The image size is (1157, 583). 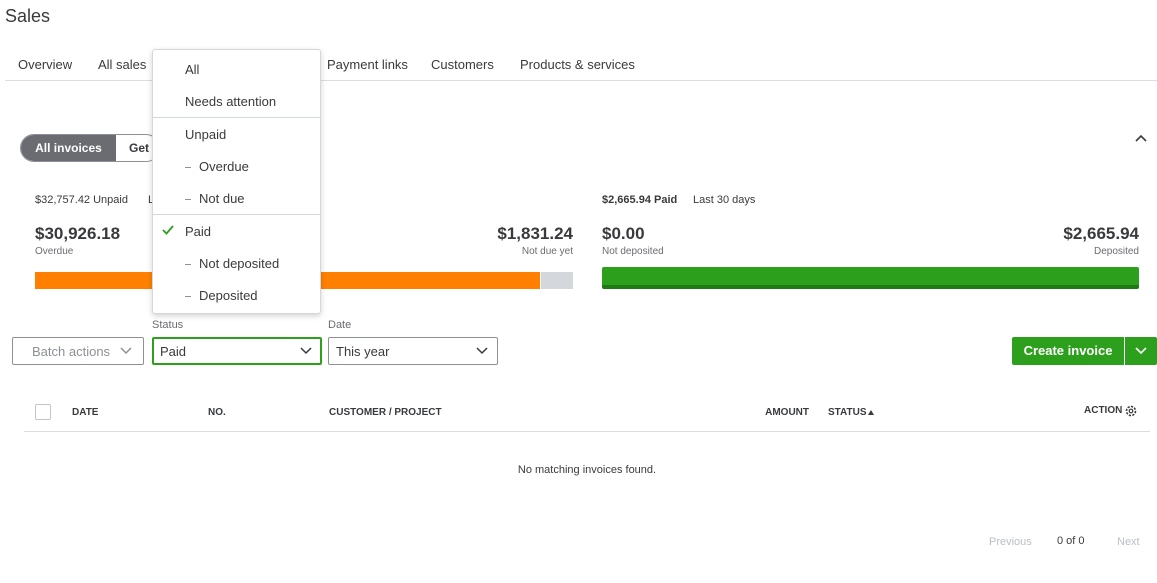 What do you see at coordinates (581, 80) in the screenshot?
I see `tab-divider` at bounding box center [581, 80].